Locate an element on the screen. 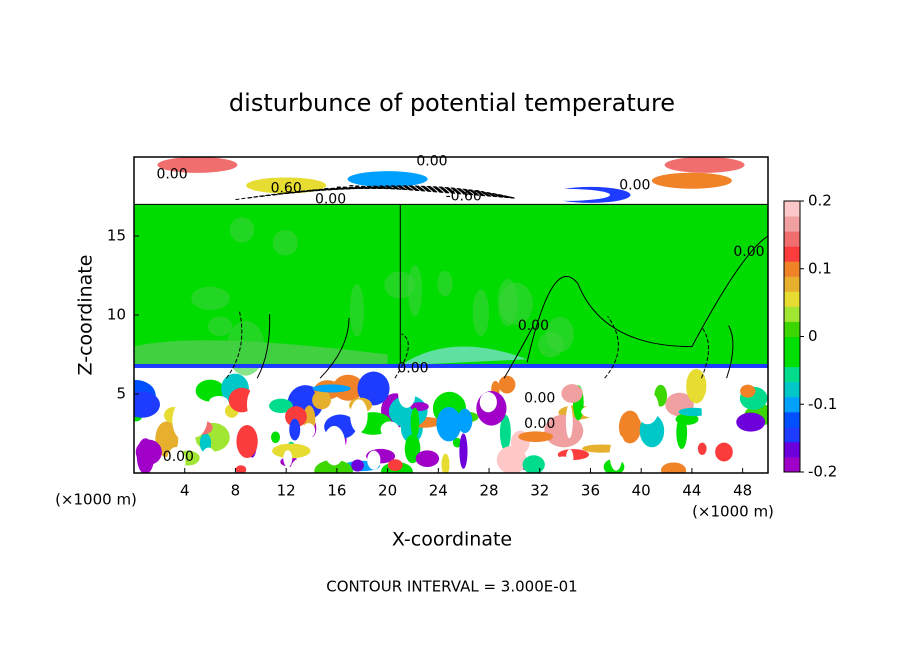  x-tick-label: 40 is located at coordinates (641, 491).